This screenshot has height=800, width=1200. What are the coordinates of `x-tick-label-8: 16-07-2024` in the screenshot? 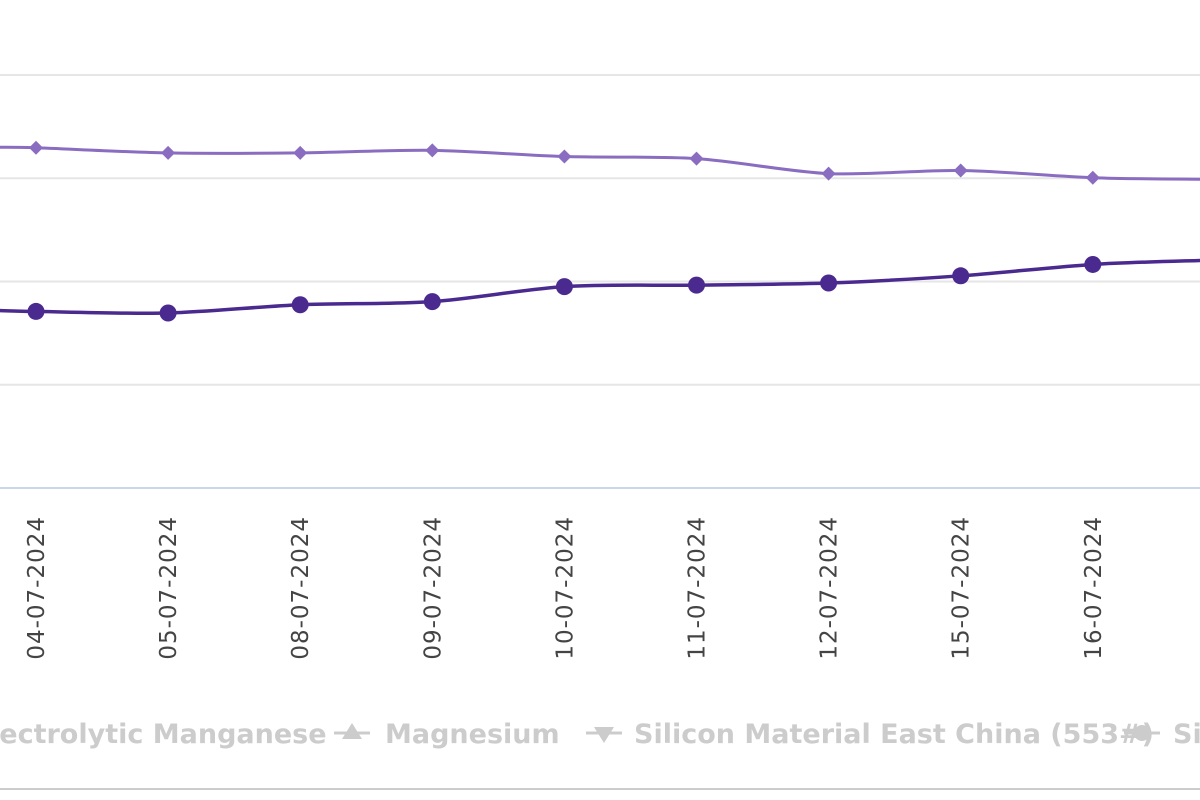 It's located at (1094, 588).